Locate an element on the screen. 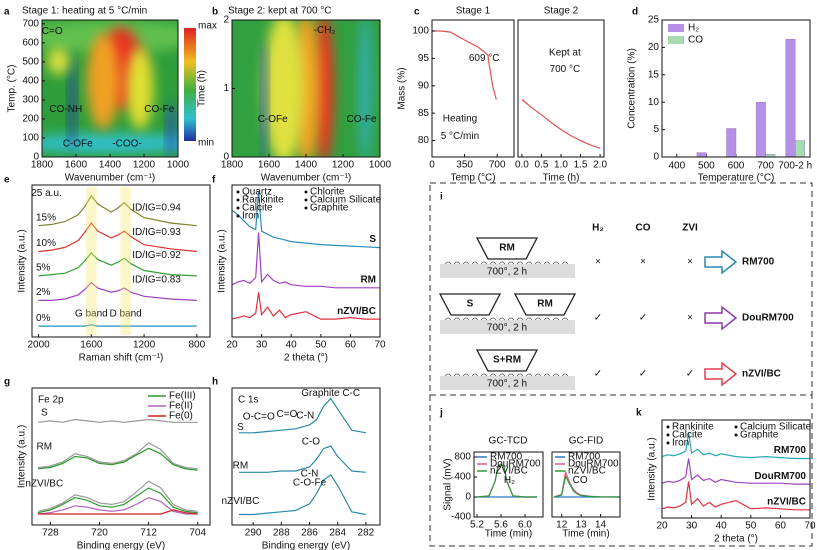 This screenshot has height=550, width=817. x-axis-label: Time (min) is located at coordinates (585, 534).